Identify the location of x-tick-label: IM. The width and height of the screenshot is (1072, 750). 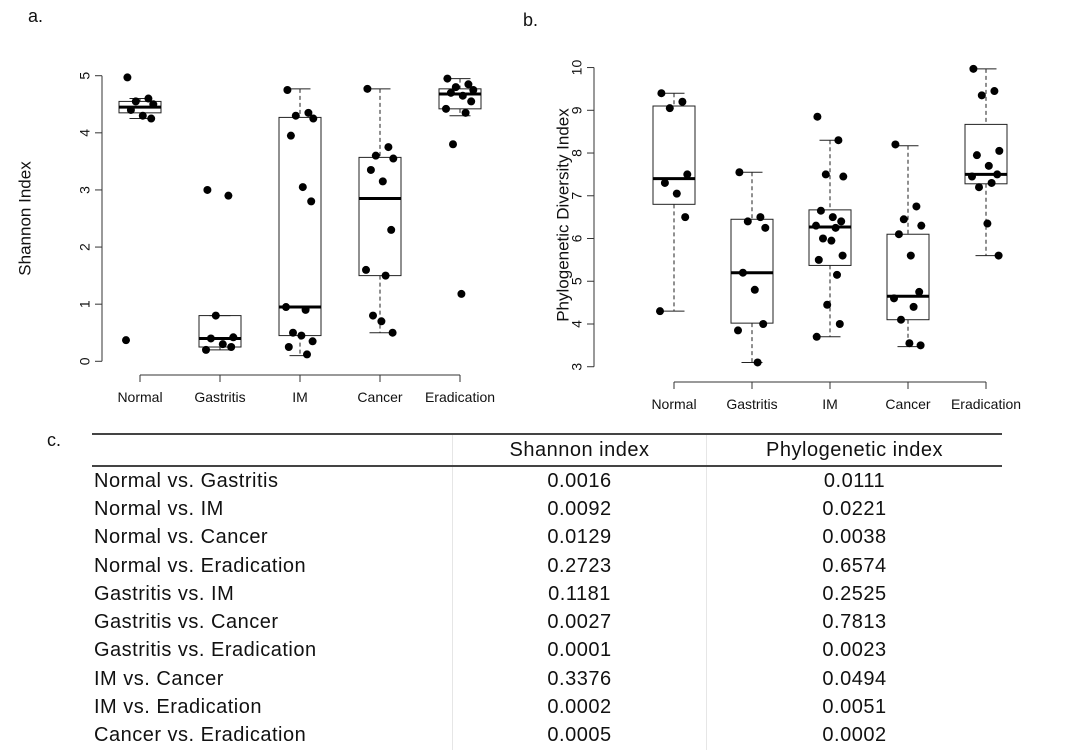
(830, 404).